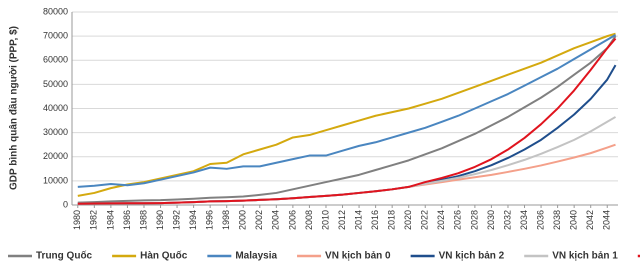 Image resolution: width=640 pixels, height=267 pixels. What do you see at coordinates (65, 204) in the screenshot?
I see `y-tick-label: 0` at bounding box center [65, 204].